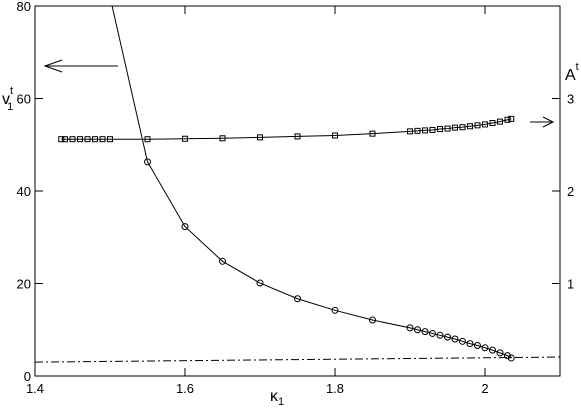 The width and height of the screenshot is (581, 412). Describe the element at coordinates (570, 75) in the screenshot. I see `y2-label-text: A` at that location.